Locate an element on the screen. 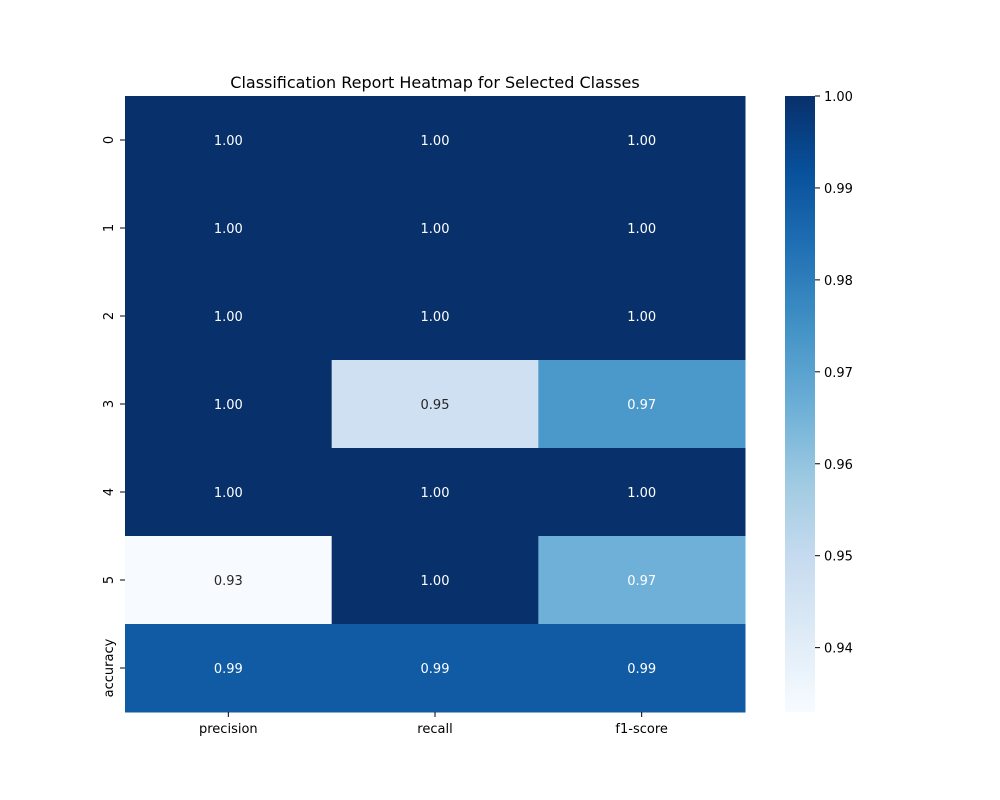 The image size is (1000, 800). colorbar-tick-label: 0.96 is located at coordinates (838, 465).